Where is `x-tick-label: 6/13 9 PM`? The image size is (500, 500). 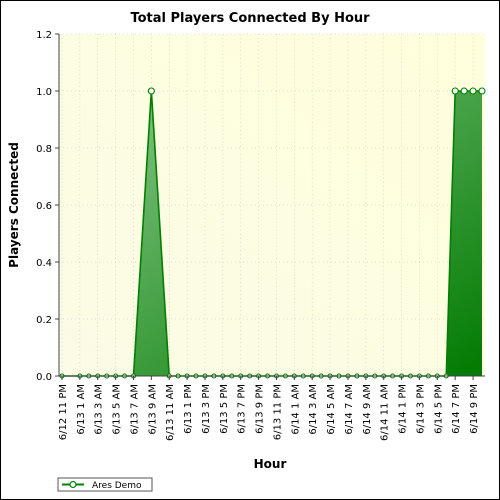 x-tick-label: 6/13 9 PM is located at coordinates (260, 409).